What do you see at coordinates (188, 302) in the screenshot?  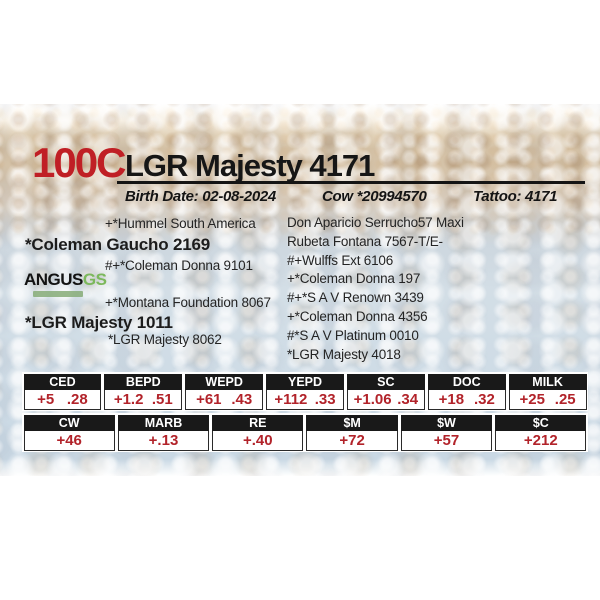 I see `pedigree-dam-sire: +*Montana Foundation 8067` at bounding box center [188, 302].